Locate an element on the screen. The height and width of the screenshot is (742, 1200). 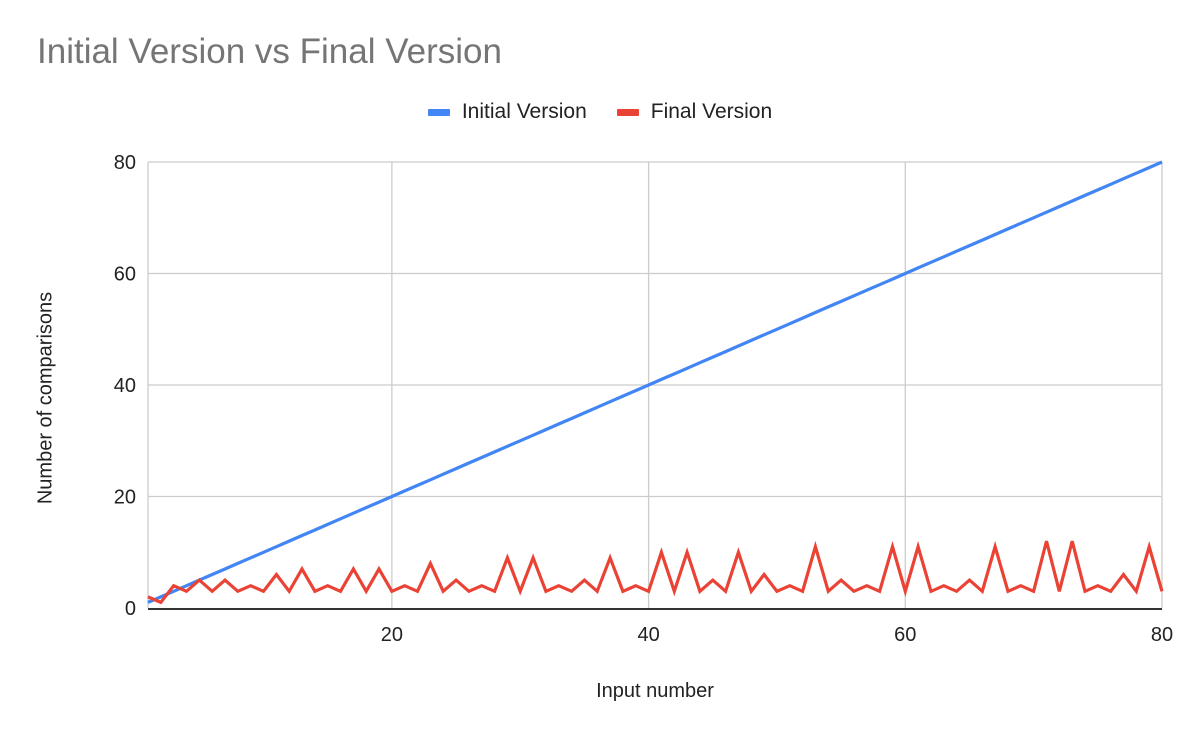
y-tick-label: 0 is located at coordinates (130, 609).